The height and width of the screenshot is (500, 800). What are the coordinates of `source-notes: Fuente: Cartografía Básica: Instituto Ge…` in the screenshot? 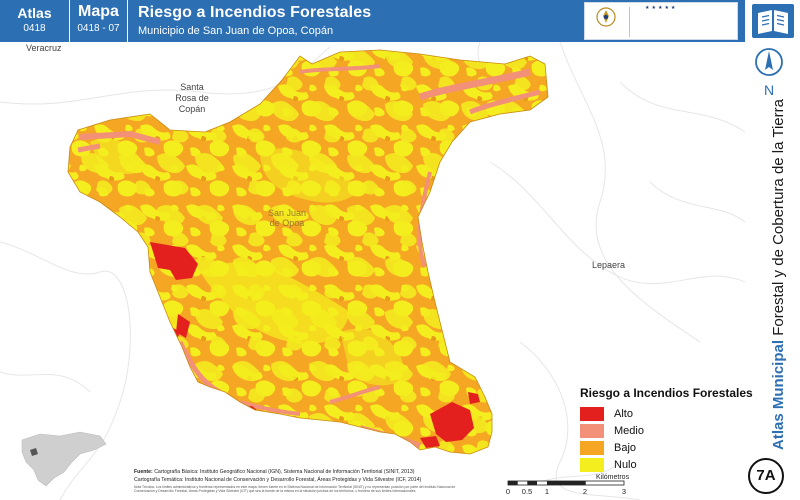 It's located at (304, 481).